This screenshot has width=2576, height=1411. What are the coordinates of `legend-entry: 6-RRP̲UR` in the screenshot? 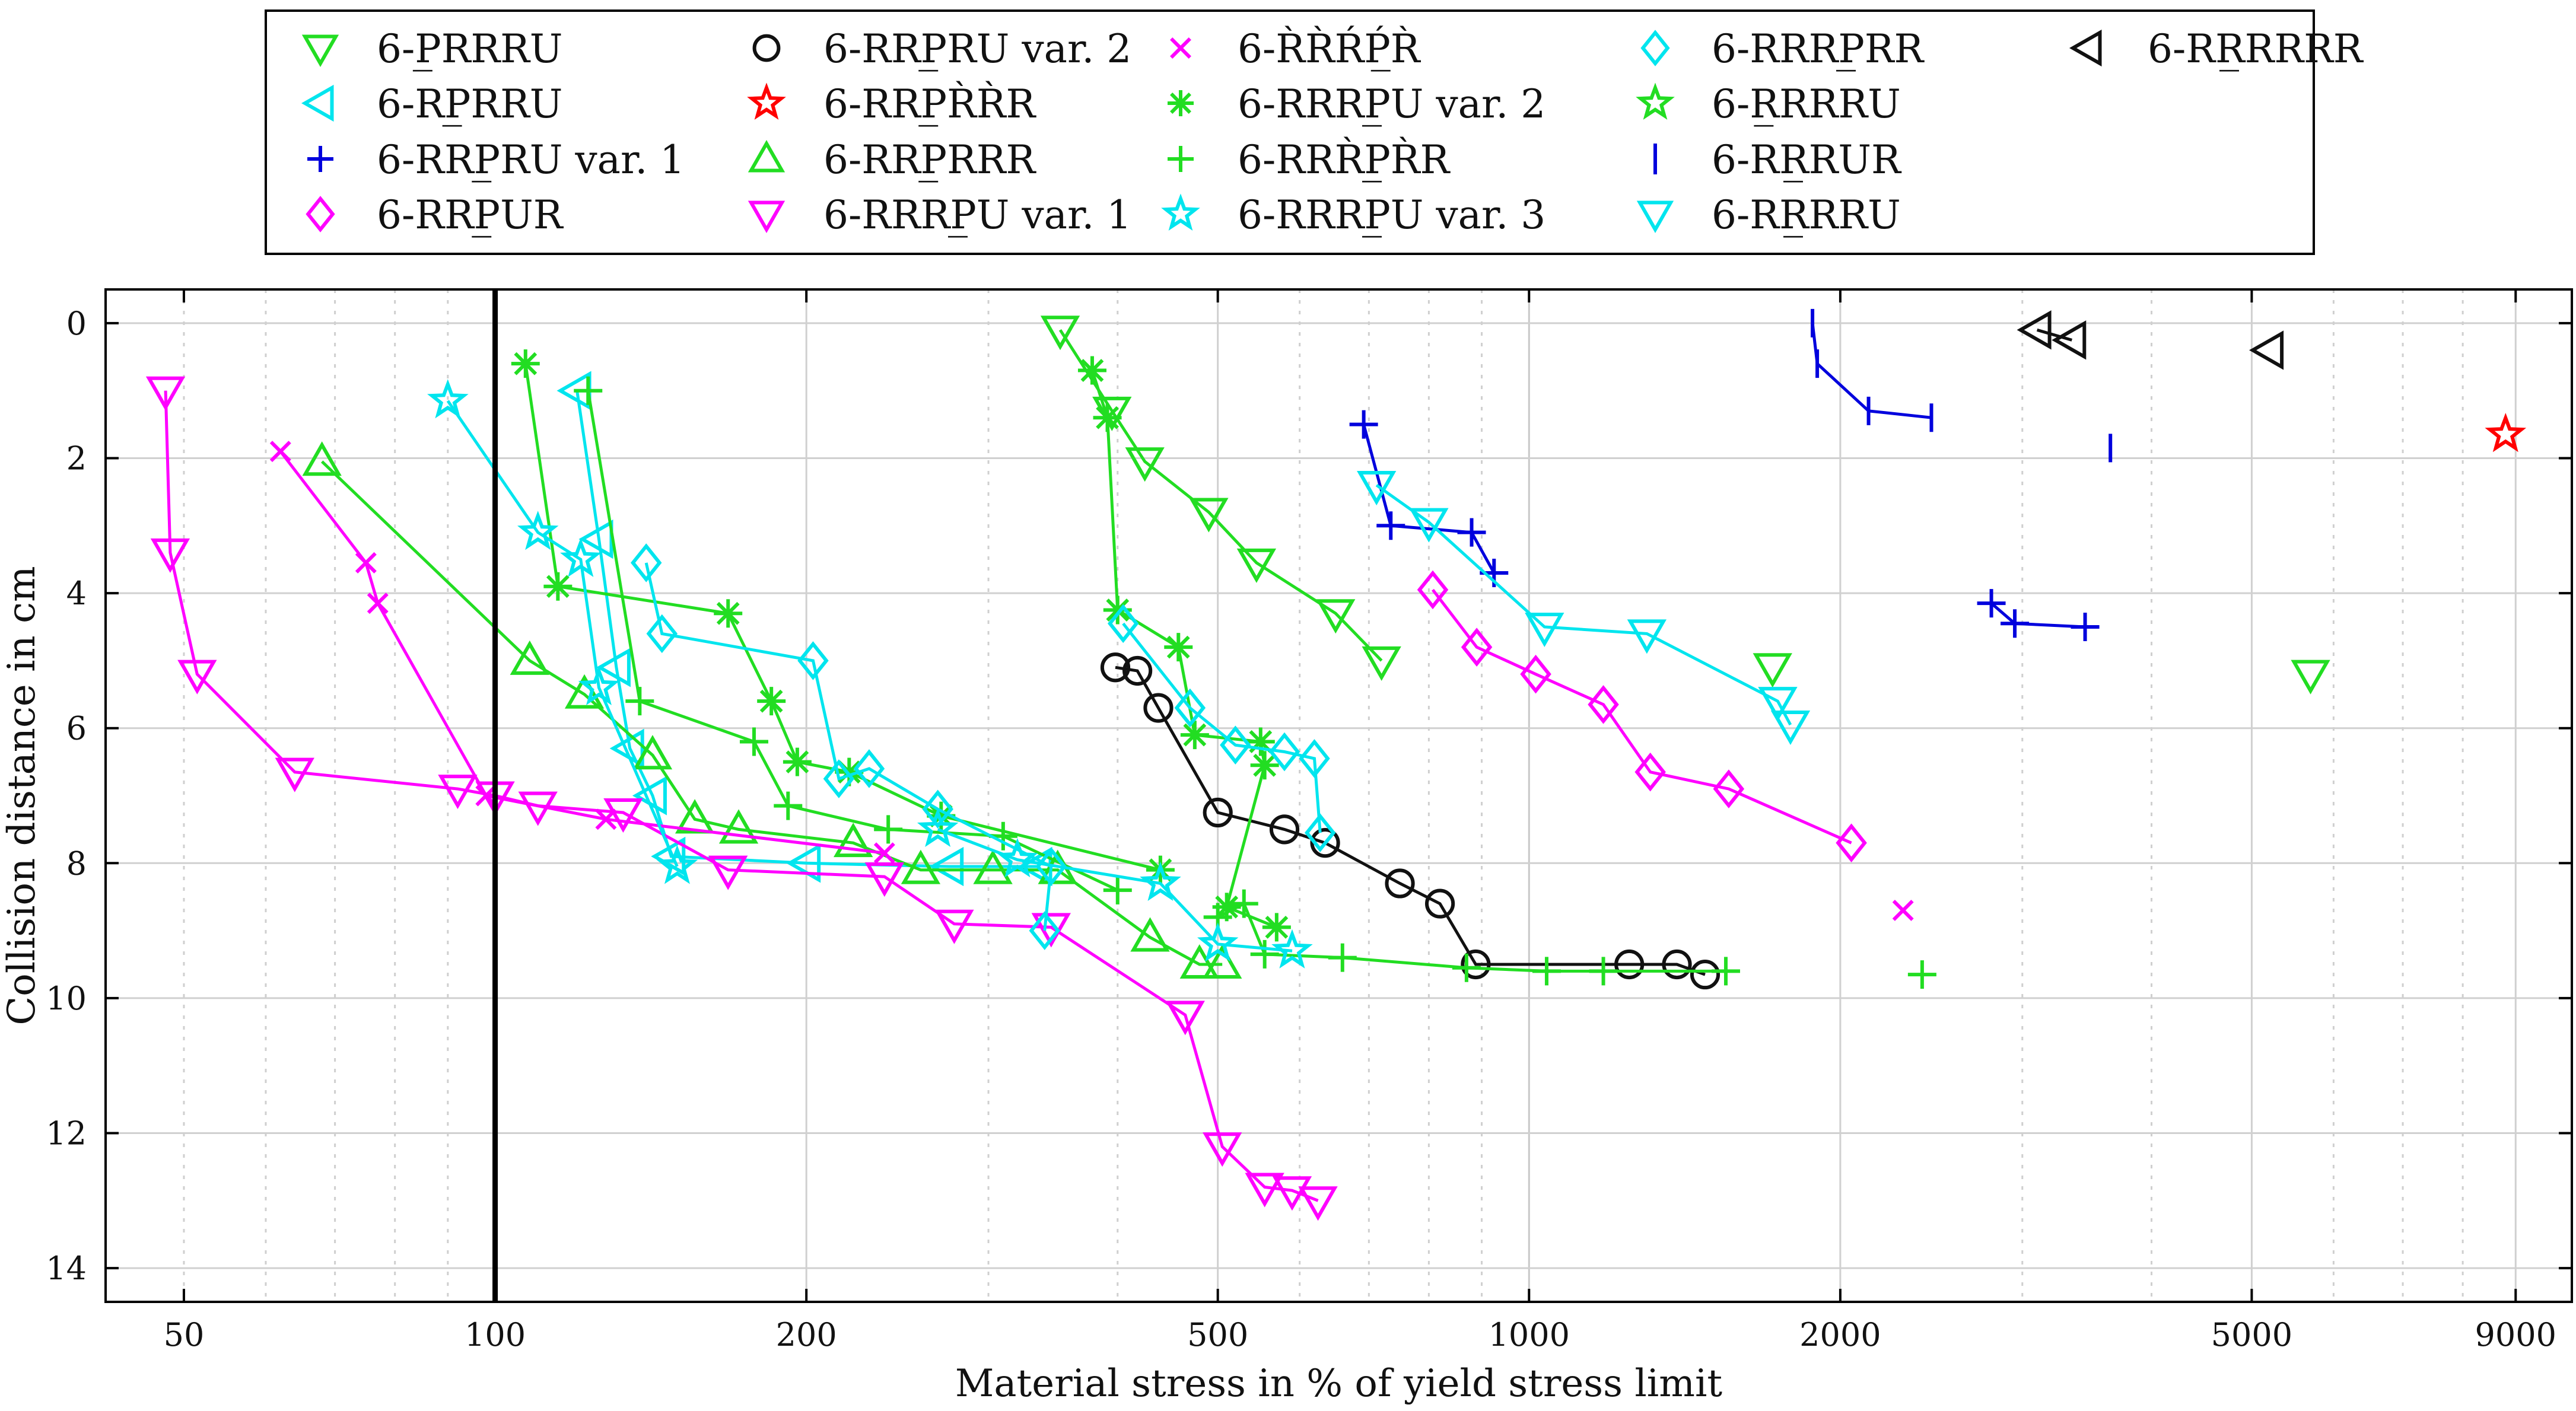 It's located at (435, 215).